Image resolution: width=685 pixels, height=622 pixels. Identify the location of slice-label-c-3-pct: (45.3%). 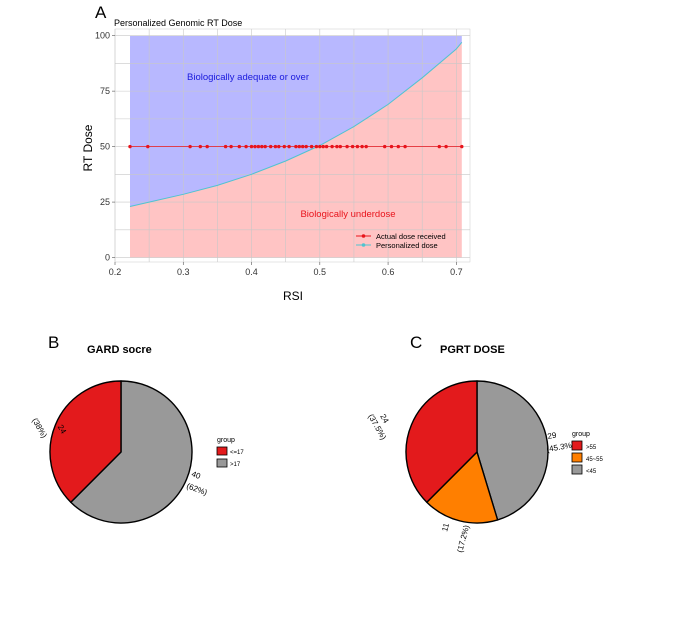
(560, 447).